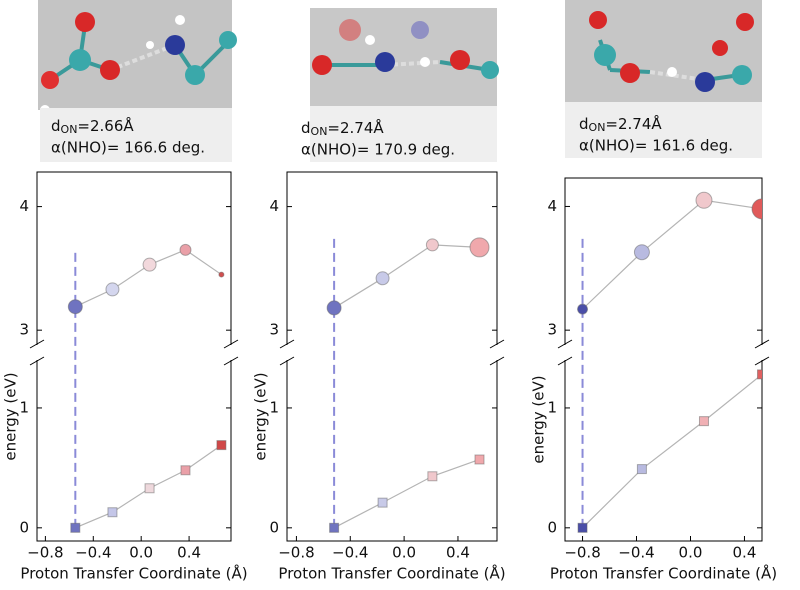  What do you see at coordinates (378, 150) in the screenshot?
I see `annotation: α(NHO)= 170.9 deg.` at bounding box center [378, 150].